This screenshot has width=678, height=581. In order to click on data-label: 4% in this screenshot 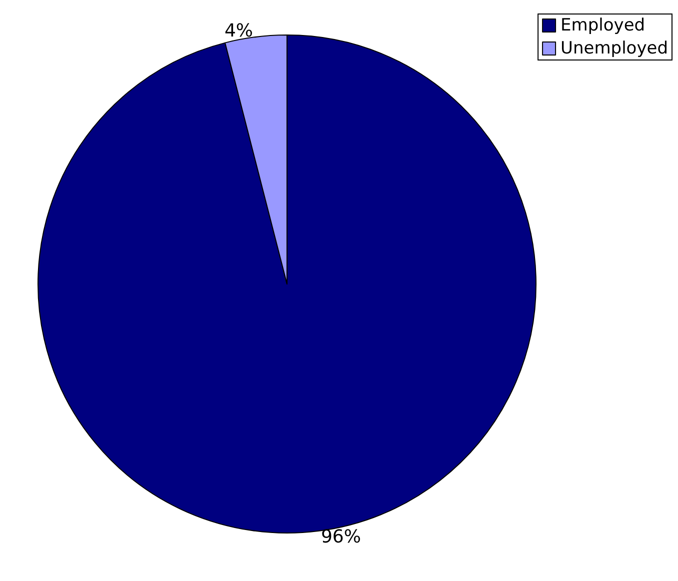, I will do `click(239, 31)`.